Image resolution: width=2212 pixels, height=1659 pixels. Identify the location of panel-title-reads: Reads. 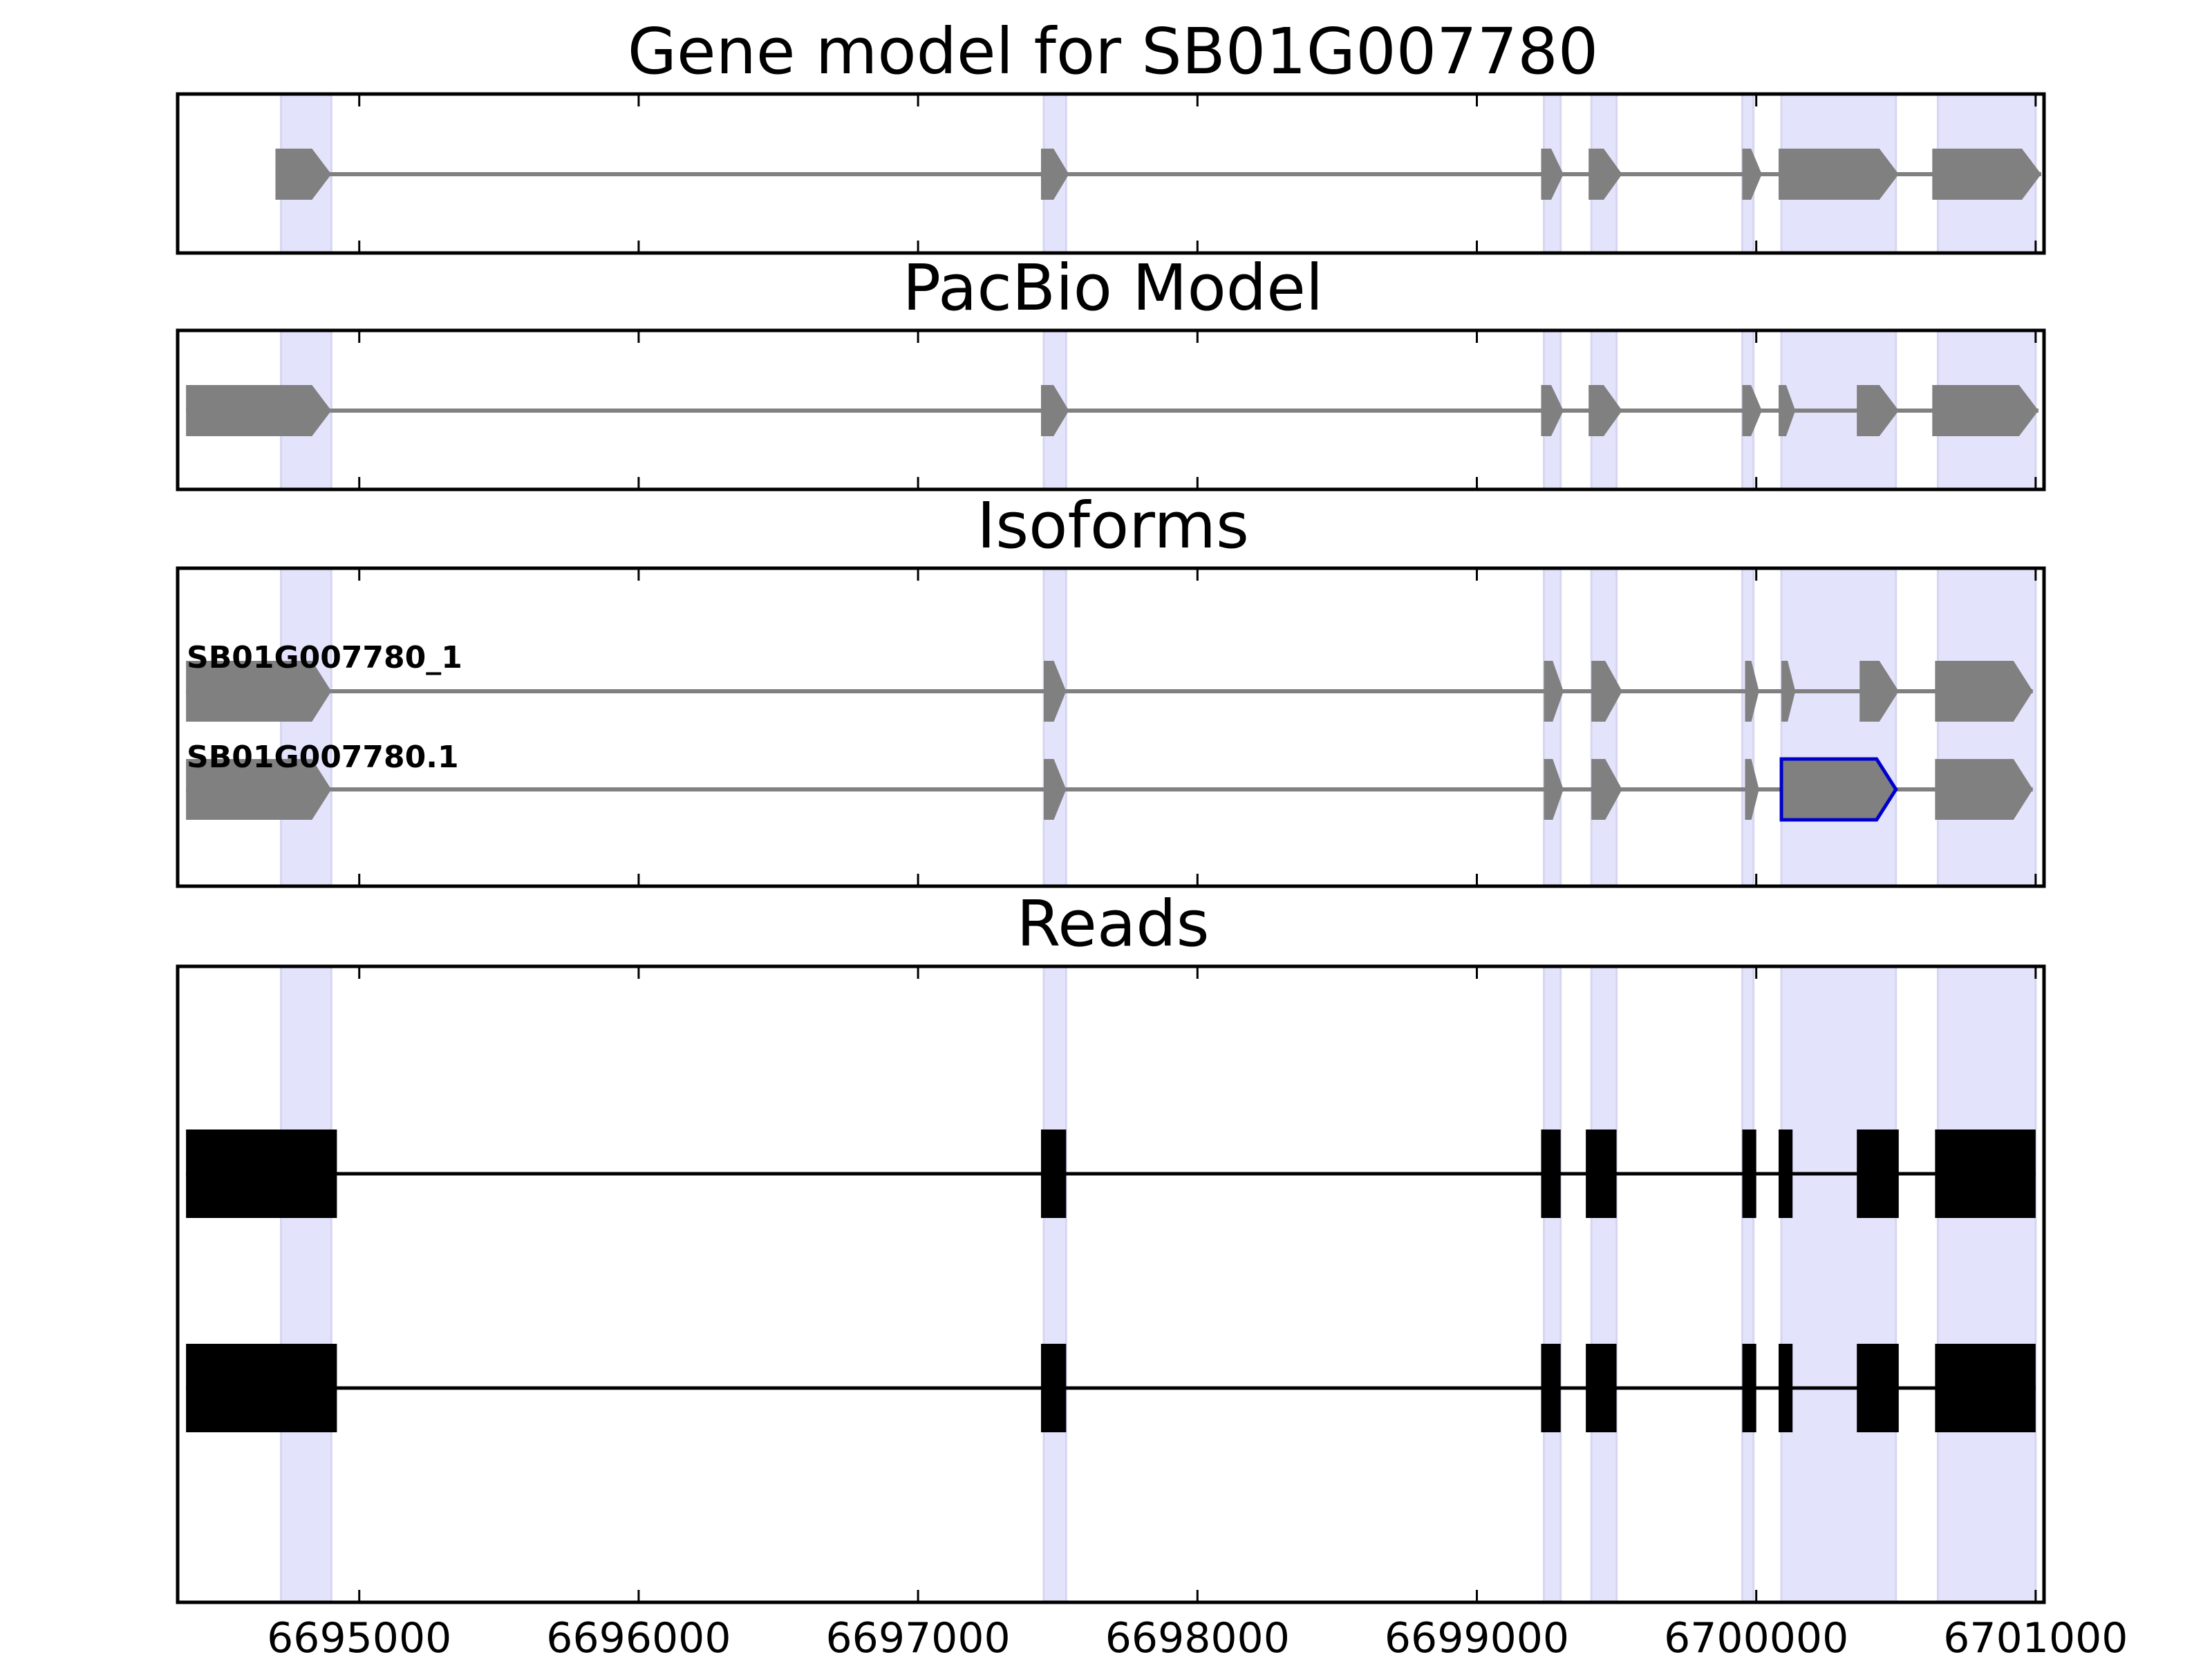
(1112, 924).